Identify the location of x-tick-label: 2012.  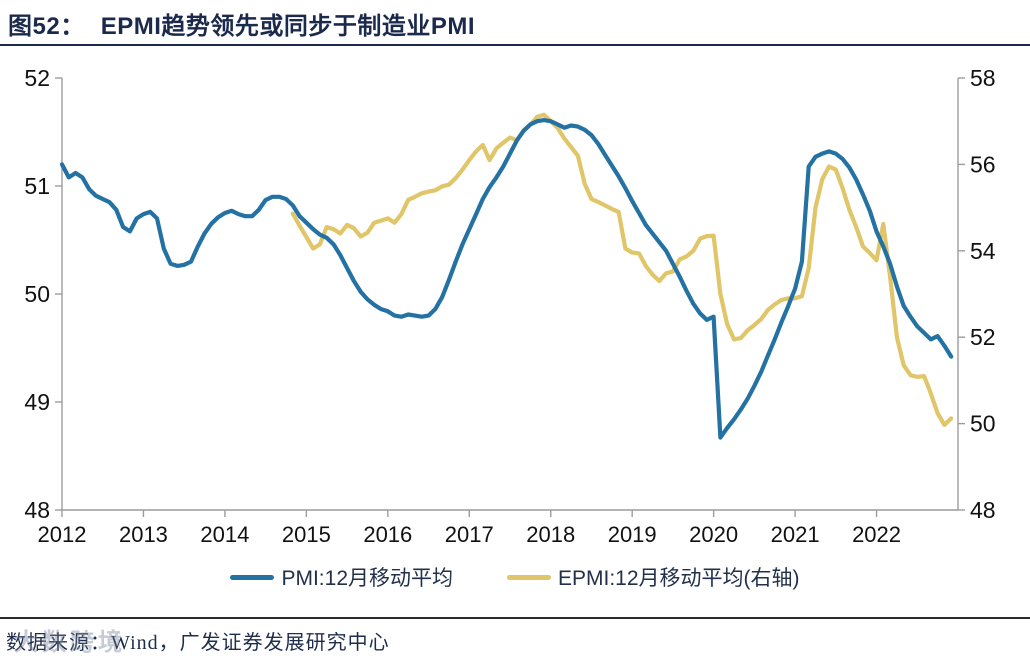
(62, 534).